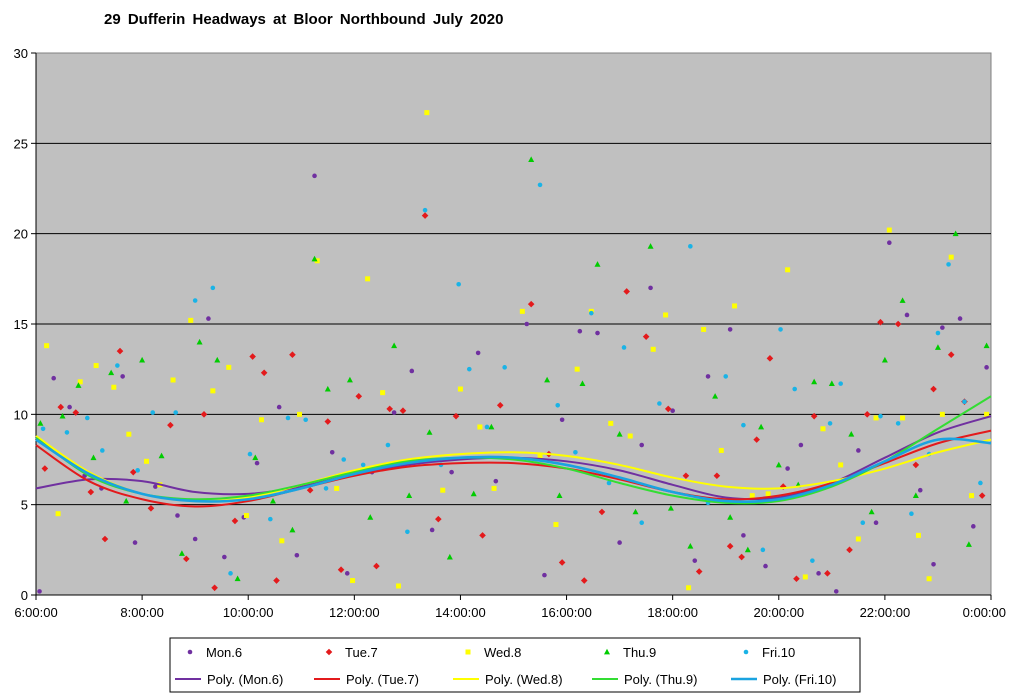  Describe the element at coordinates (513, 468) in the screenshot. I see `trendline` at that location.